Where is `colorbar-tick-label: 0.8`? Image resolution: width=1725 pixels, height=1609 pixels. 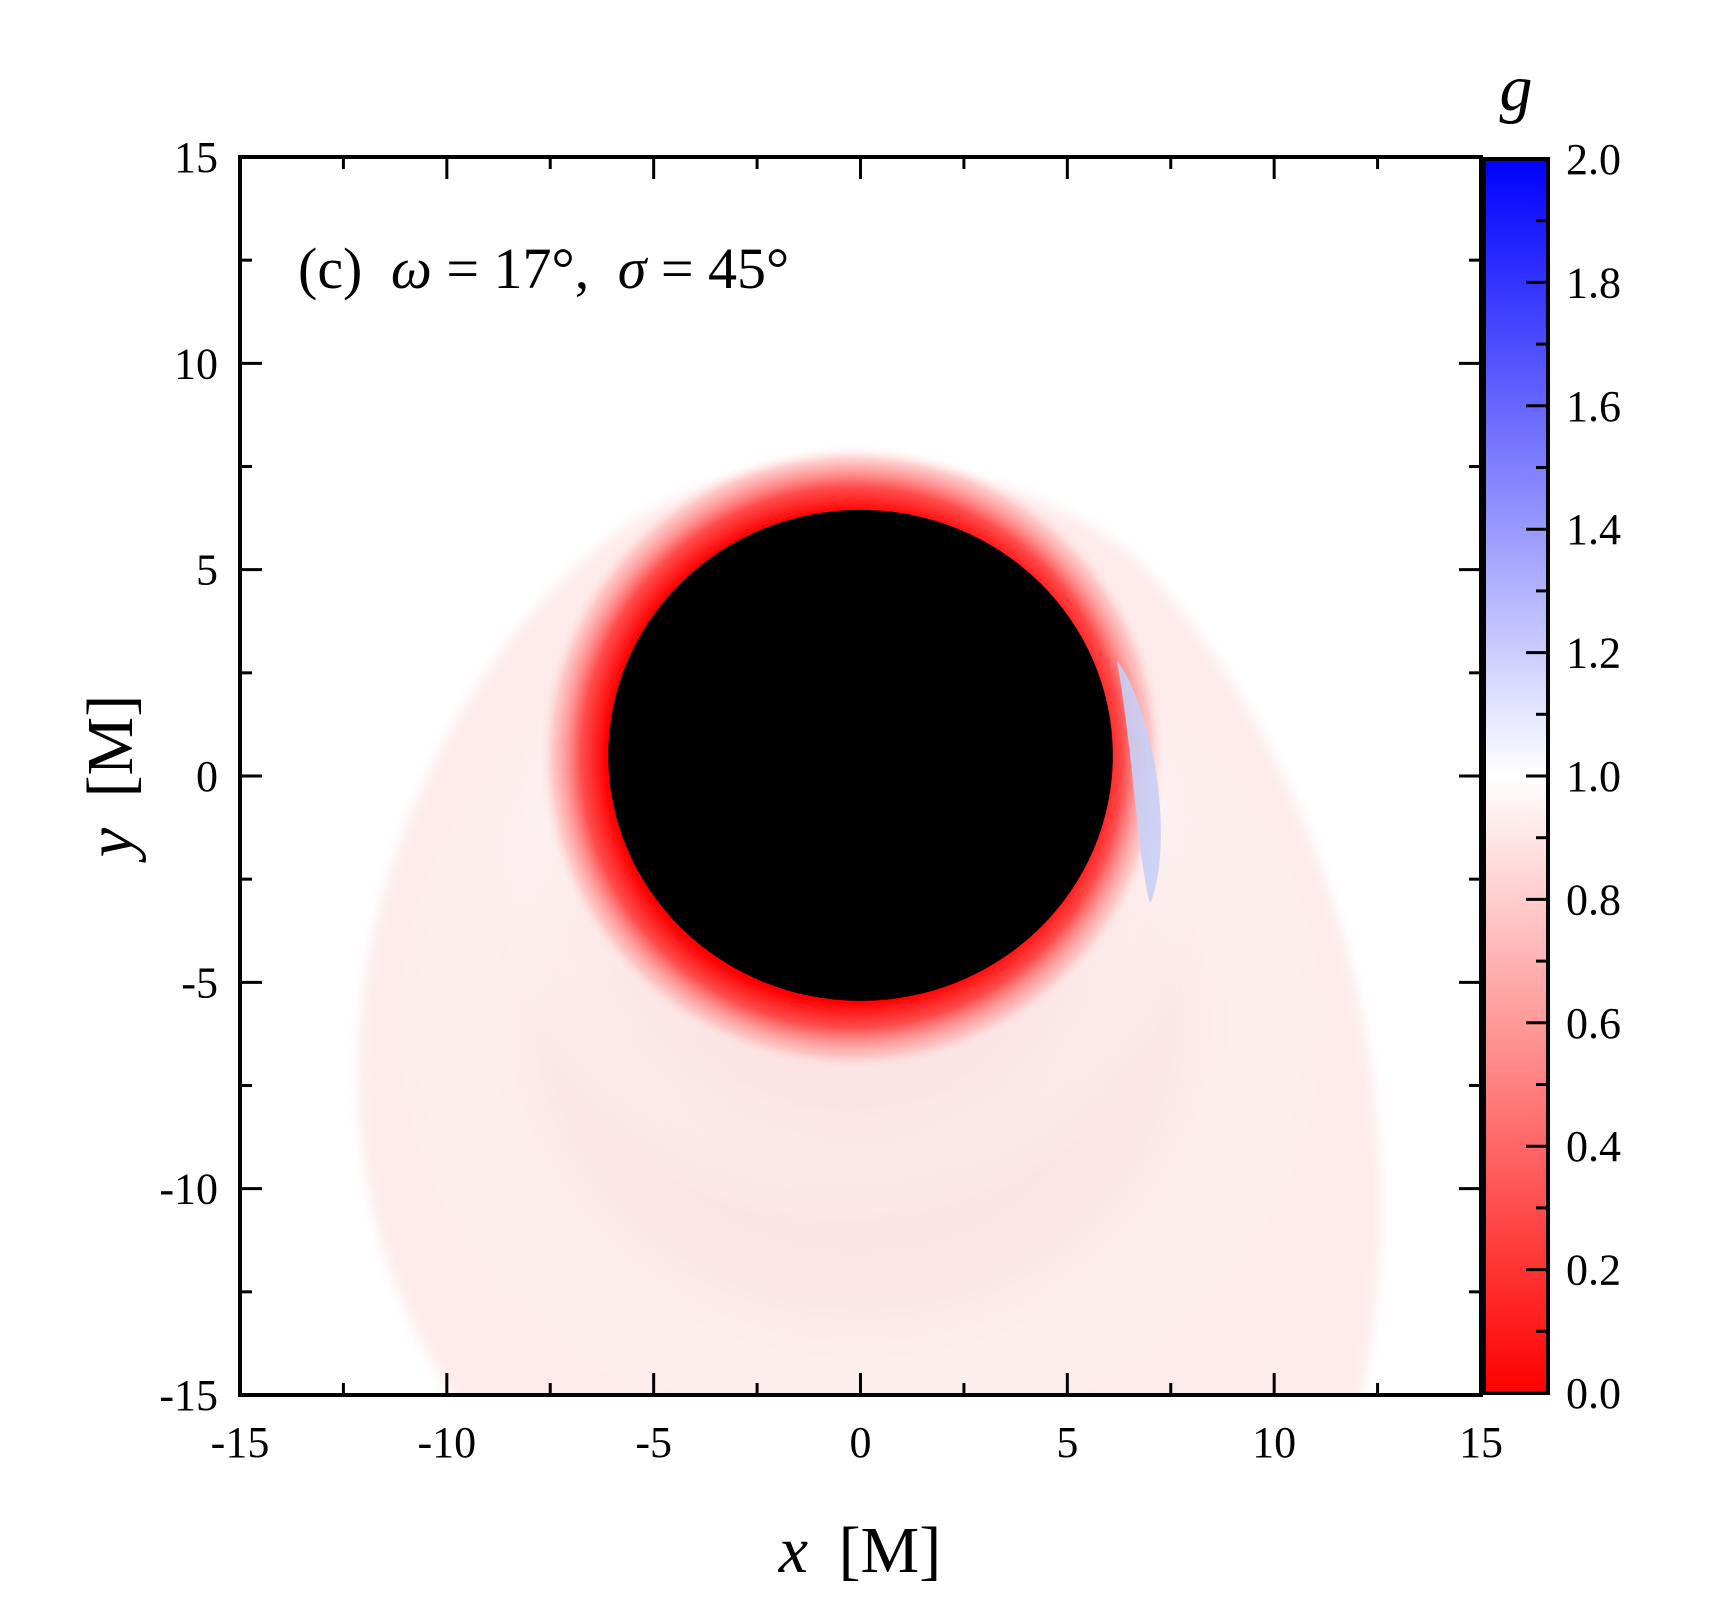 colorbar-tick-label: 0.8 is located at coordinates (1593, 899).